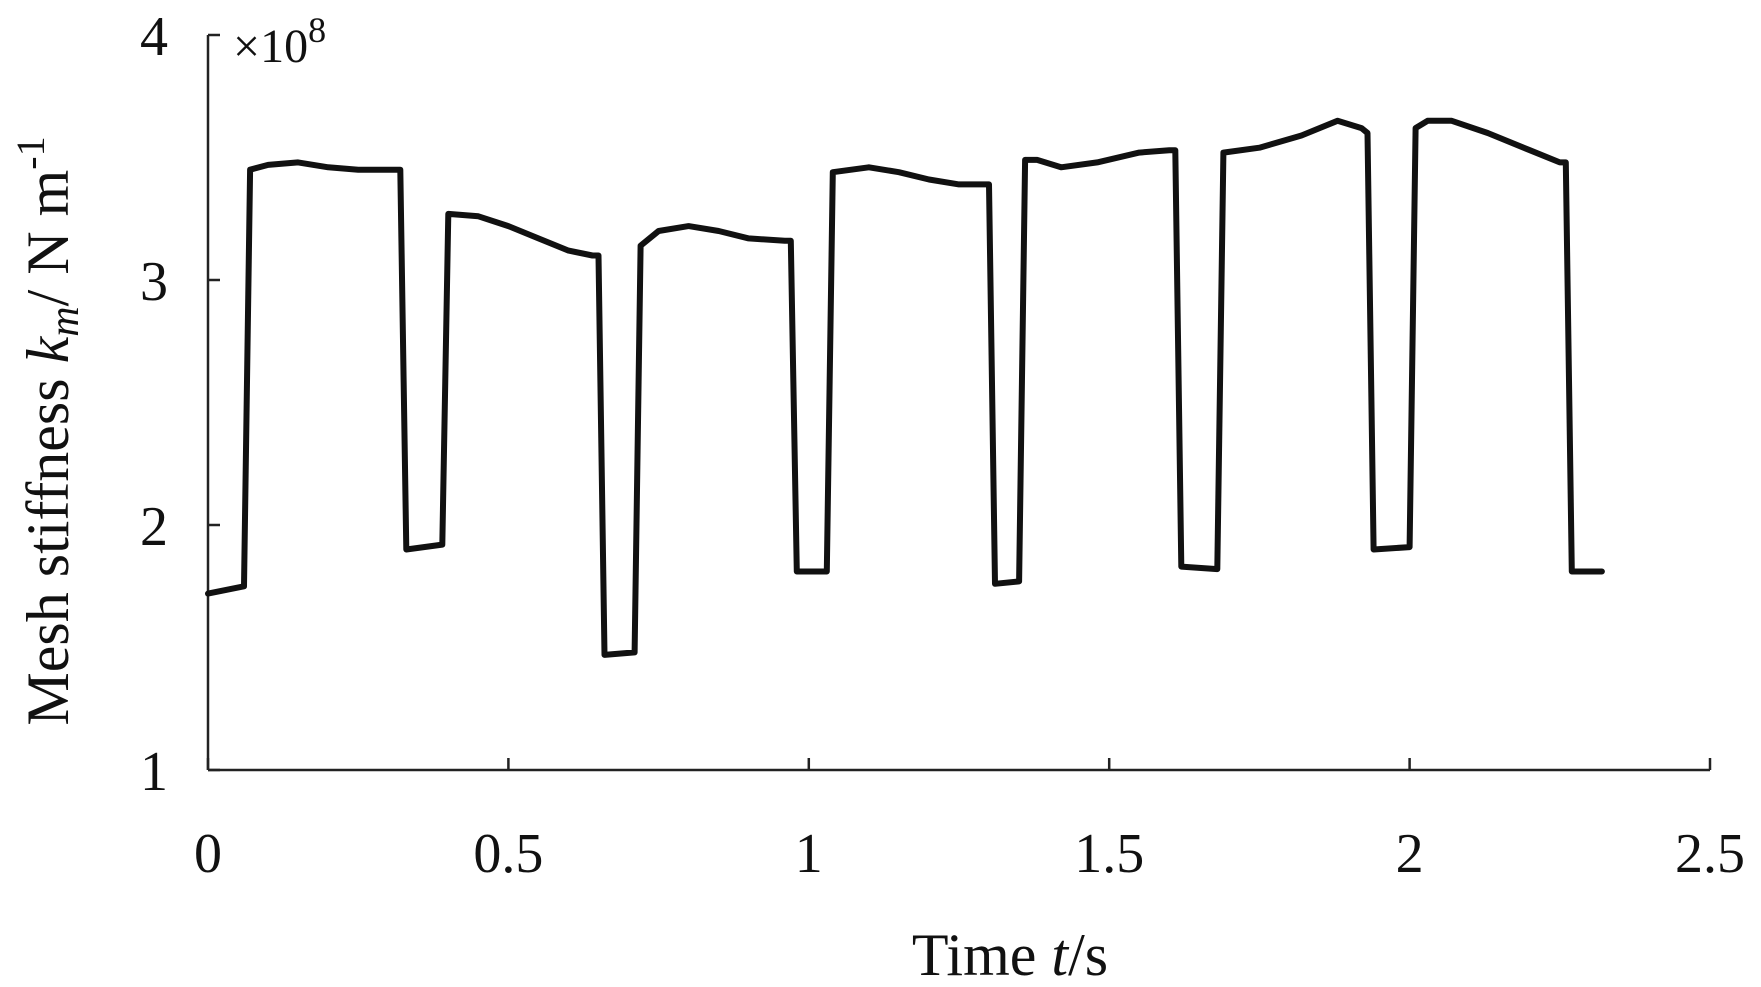  Describe the element at coordinates (48, 430) in the screenshot. I see `y-axis-title: Mesh stiffness km/ N m-1` at that location.